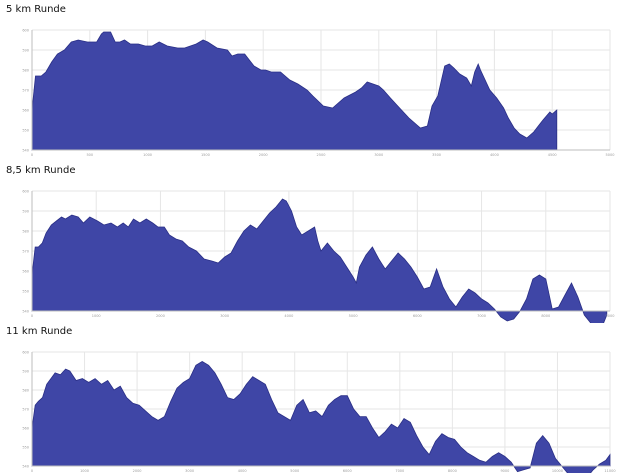  I want to click on x-tick-label: 11000, so click(609, 471).